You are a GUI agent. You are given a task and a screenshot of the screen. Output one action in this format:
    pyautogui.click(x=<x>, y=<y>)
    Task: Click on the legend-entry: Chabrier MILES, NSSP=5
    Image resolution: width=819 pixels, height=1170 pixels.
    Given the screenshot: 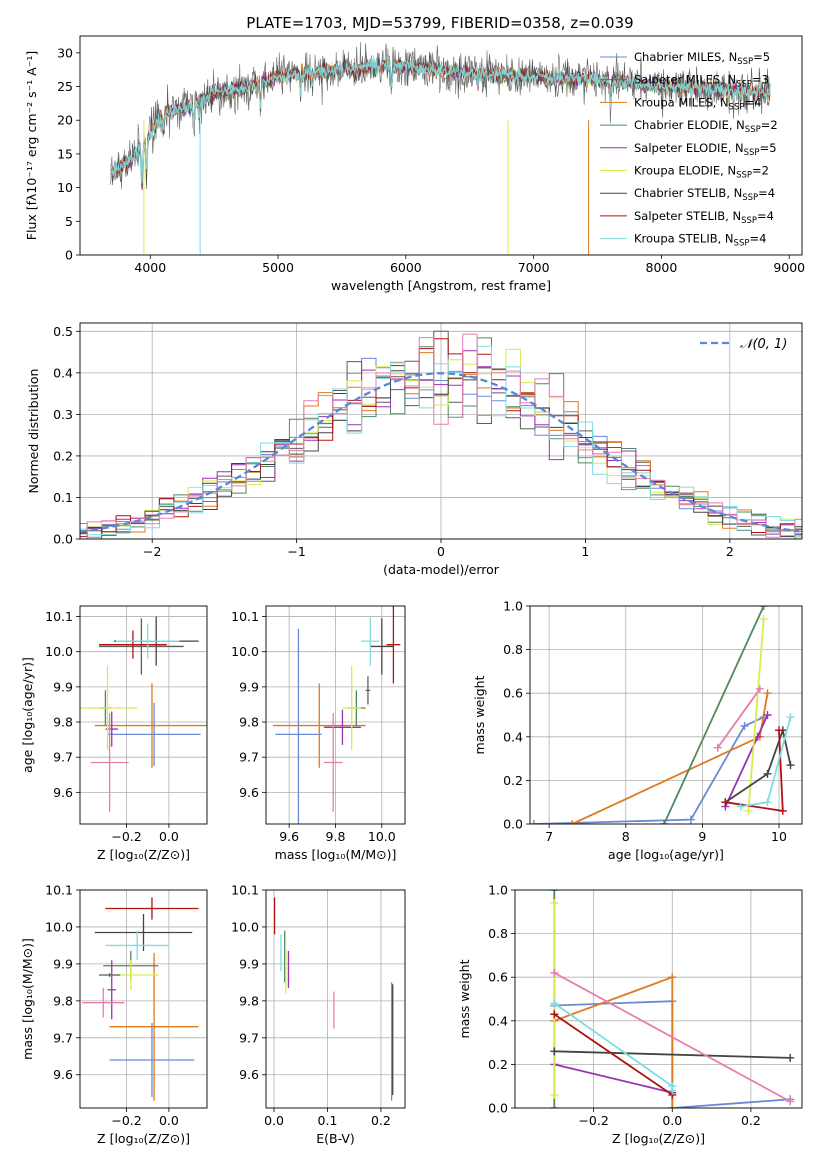 What is the action you would take?
    pyautogui.click(x=702, y=58)
    